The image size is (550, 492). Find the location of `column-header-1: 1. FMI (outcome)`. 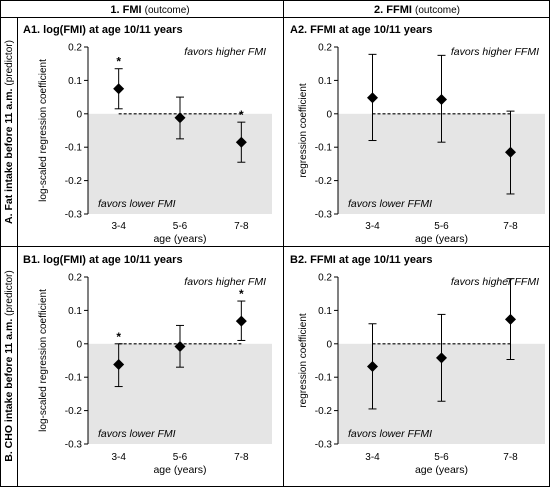

column-header-1: 1. FMI (outcome) is located at coordinates (149, 10).